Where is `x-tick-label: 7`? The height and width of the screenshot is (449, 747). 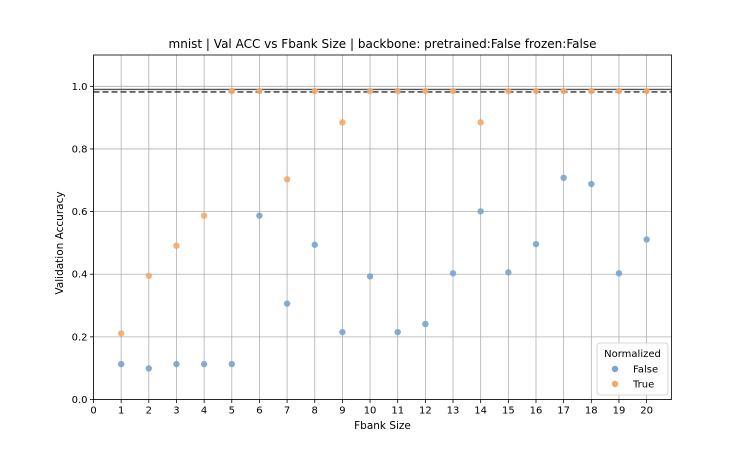
x-tick-label: 7 is located at coordinates (287, 411).